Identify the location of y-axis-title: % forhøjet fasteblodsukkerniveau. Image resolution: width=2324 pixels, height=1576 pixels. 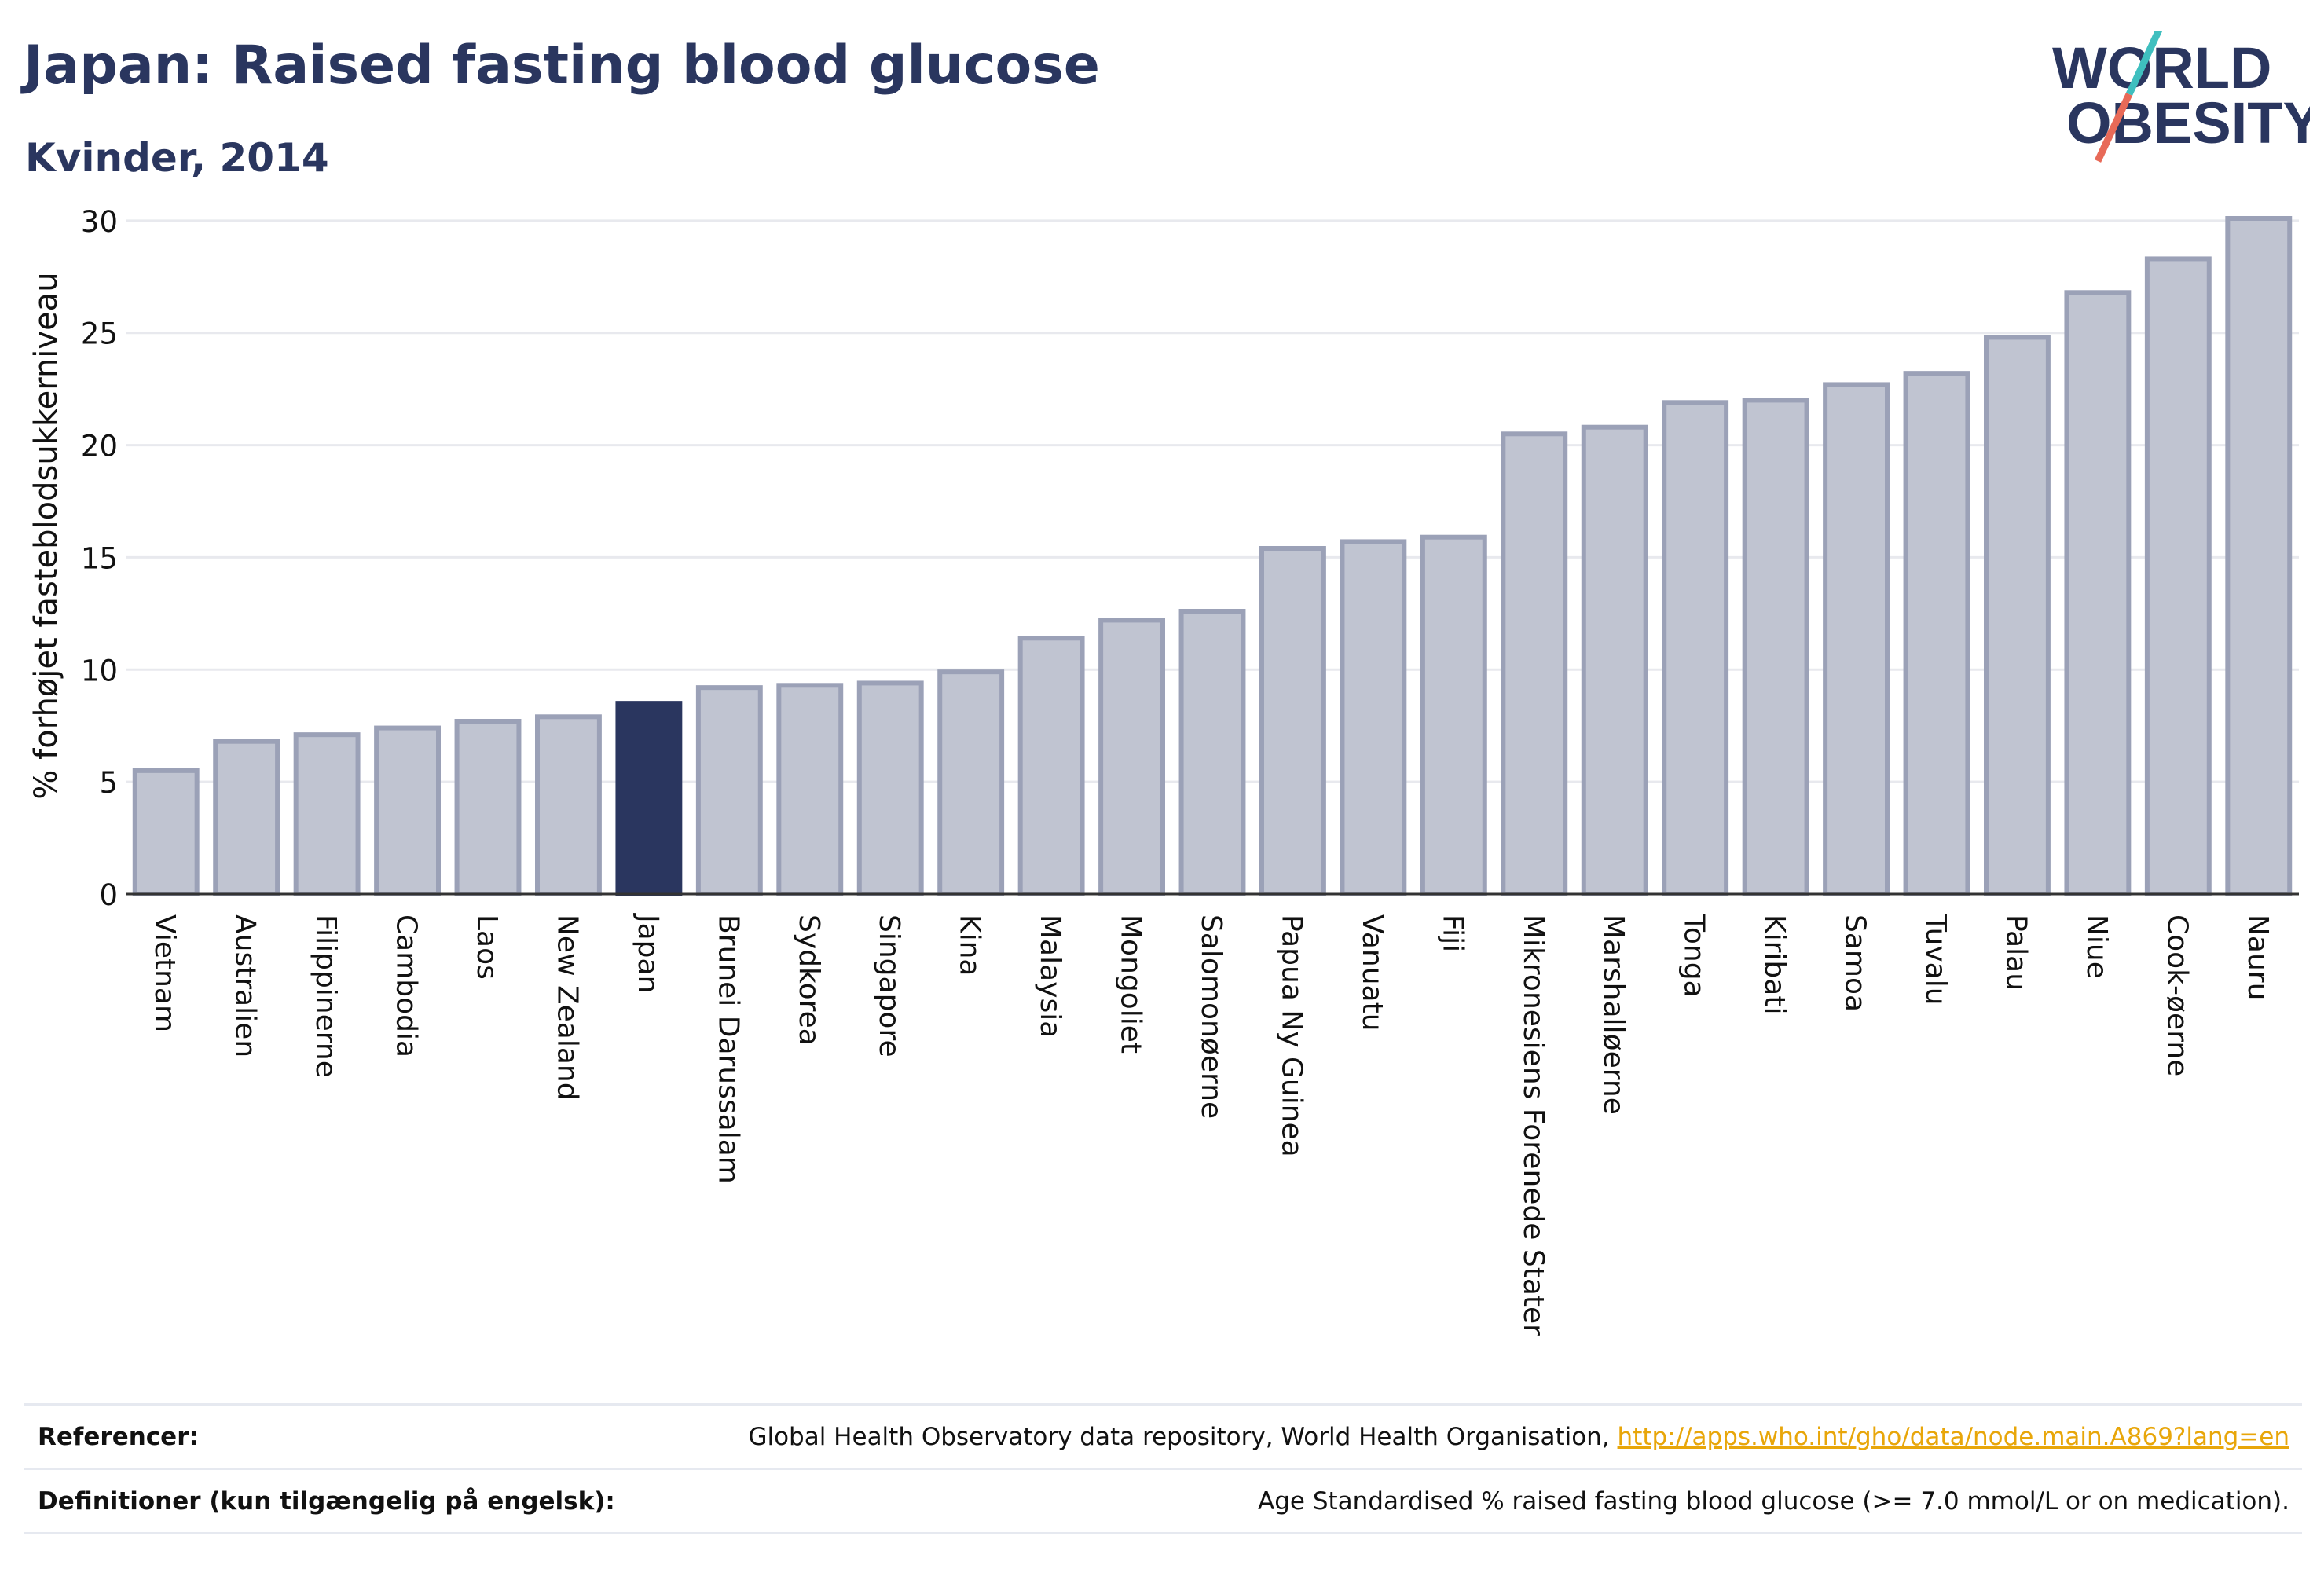
(46, 535).